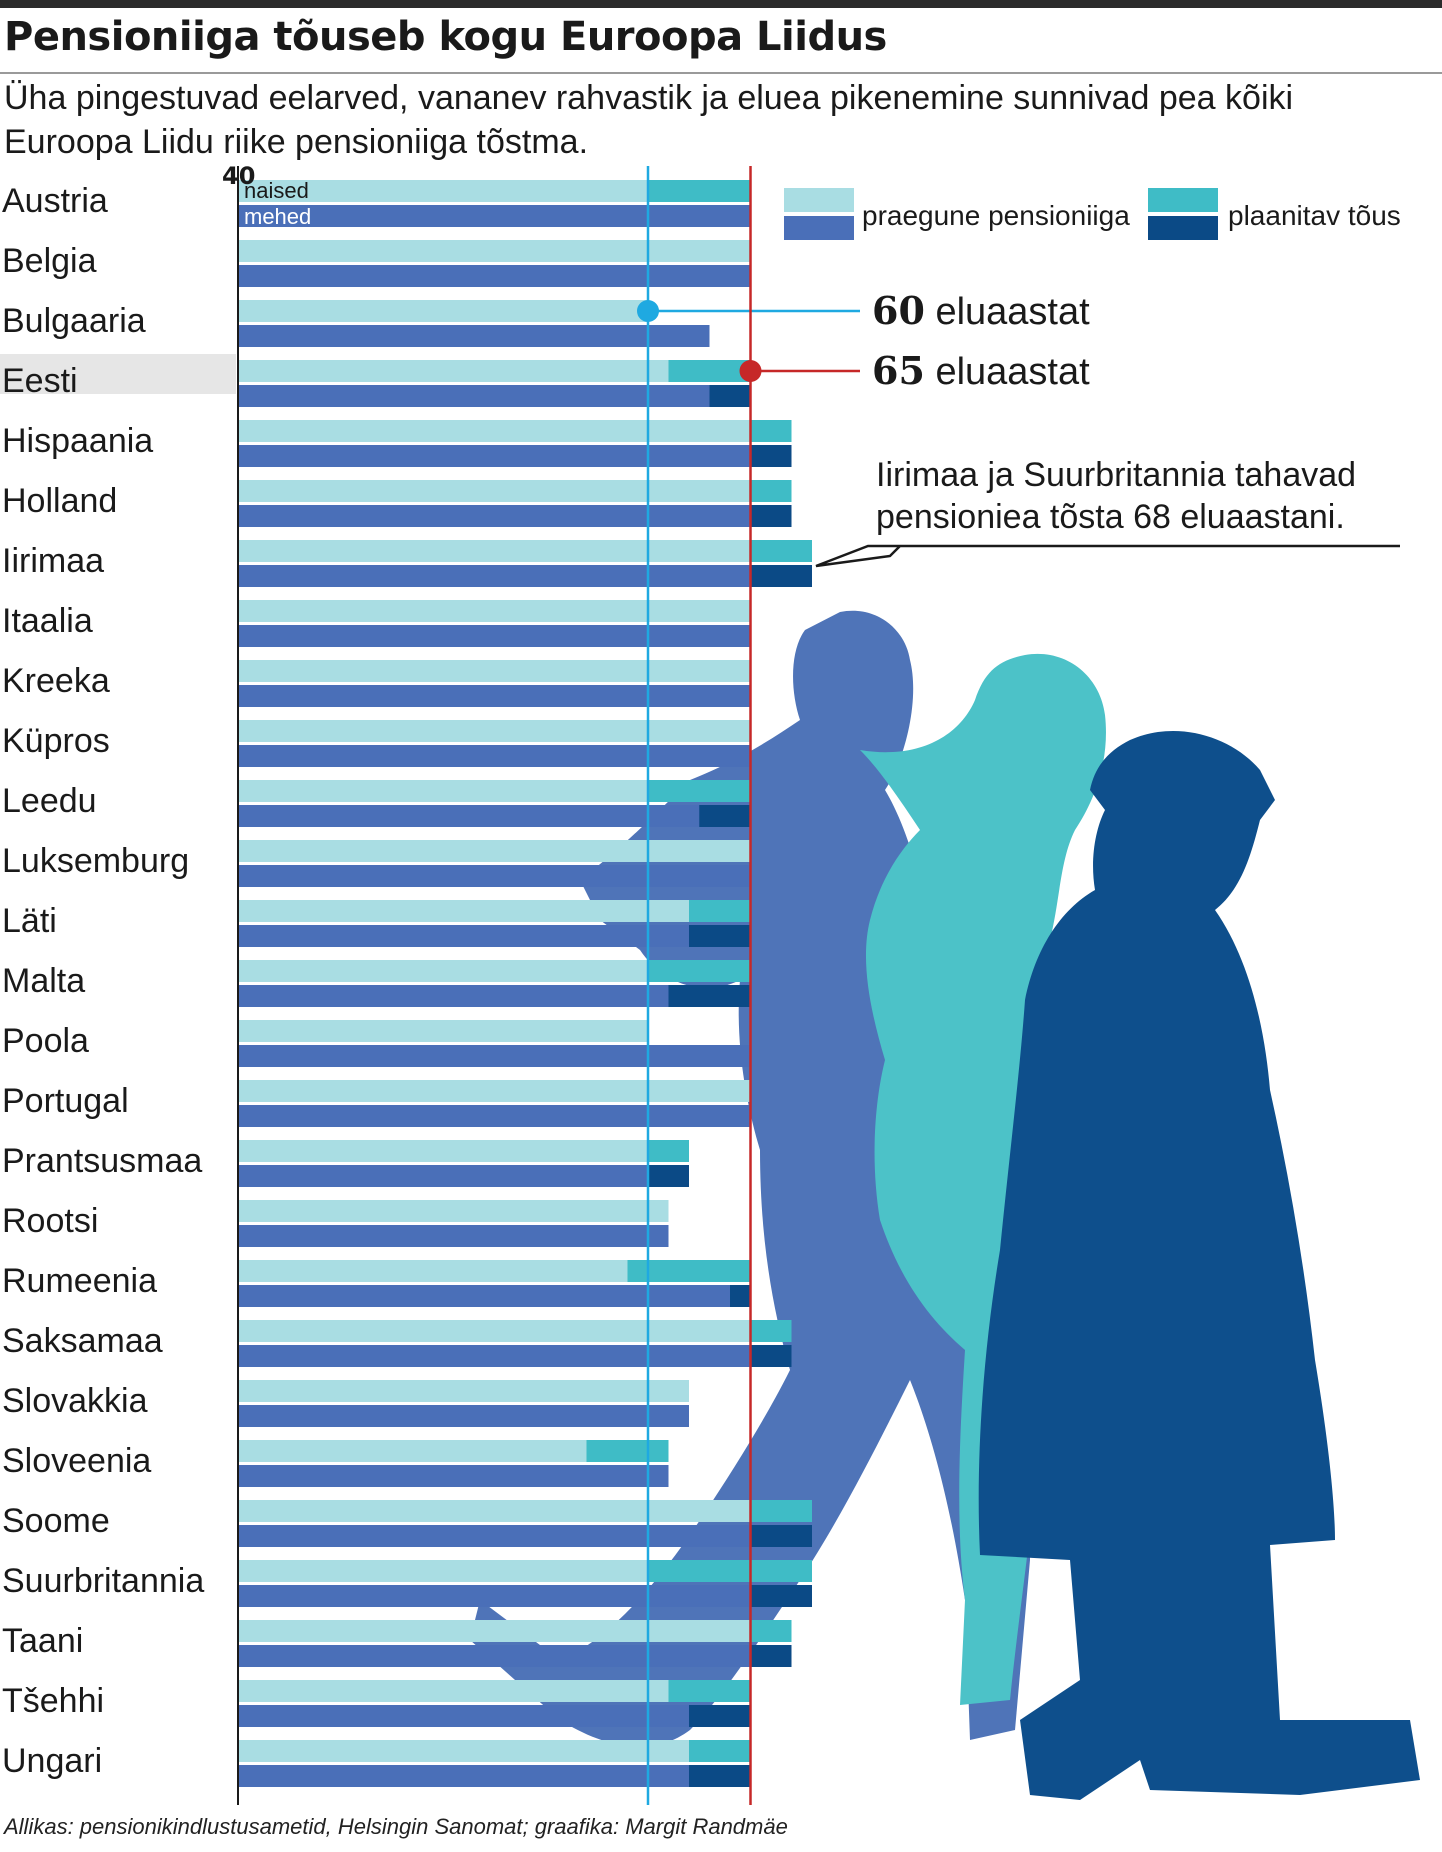 The image size is (1442, 1852). Describe the element at coordinates (474, 396) in the screenshot. I see `bar-men-current-eesti` at that location.